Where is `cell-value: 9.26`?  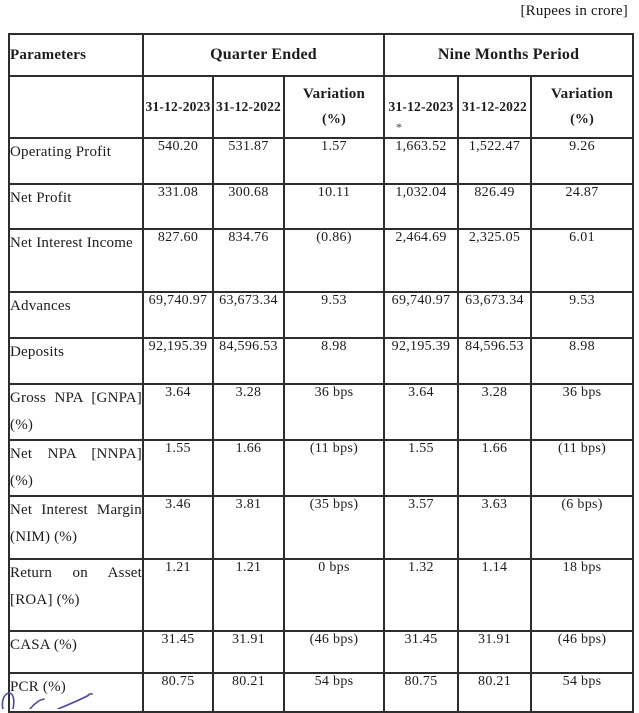 cell-value: 9.26 is located at coordinates (582, 161).